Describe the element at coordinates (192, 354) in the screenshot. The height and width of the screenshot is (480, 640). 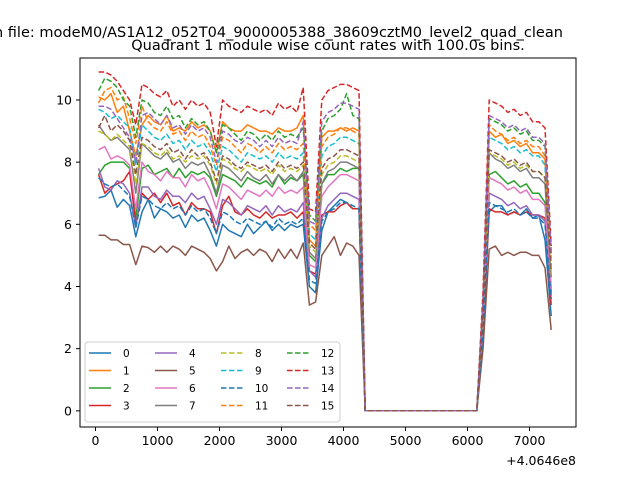
I see `legend-label-4: 4` at that location.